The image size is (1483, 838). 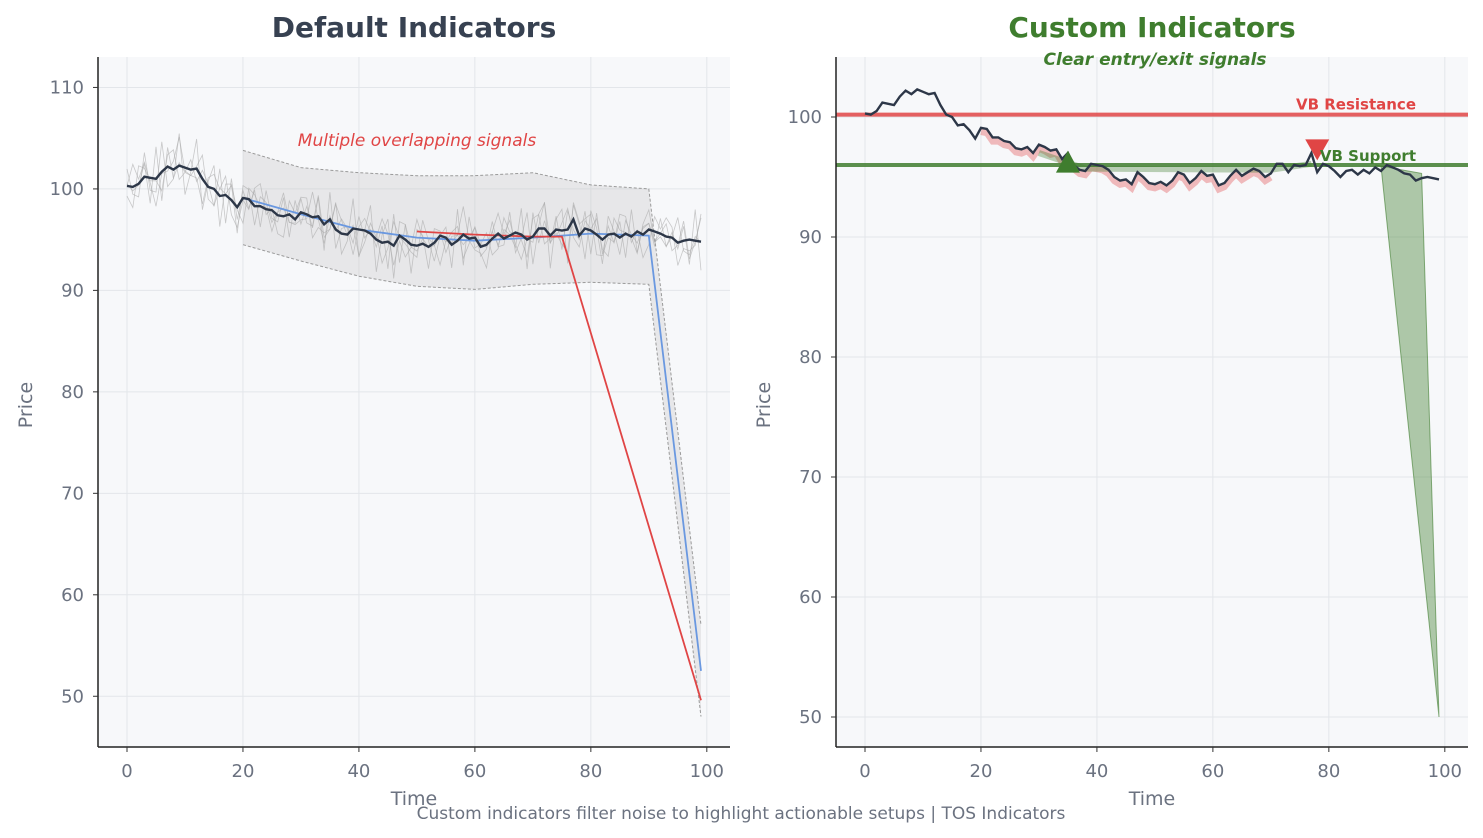 I want to click on entry-signal-marker, so click(x=1067, y=161).